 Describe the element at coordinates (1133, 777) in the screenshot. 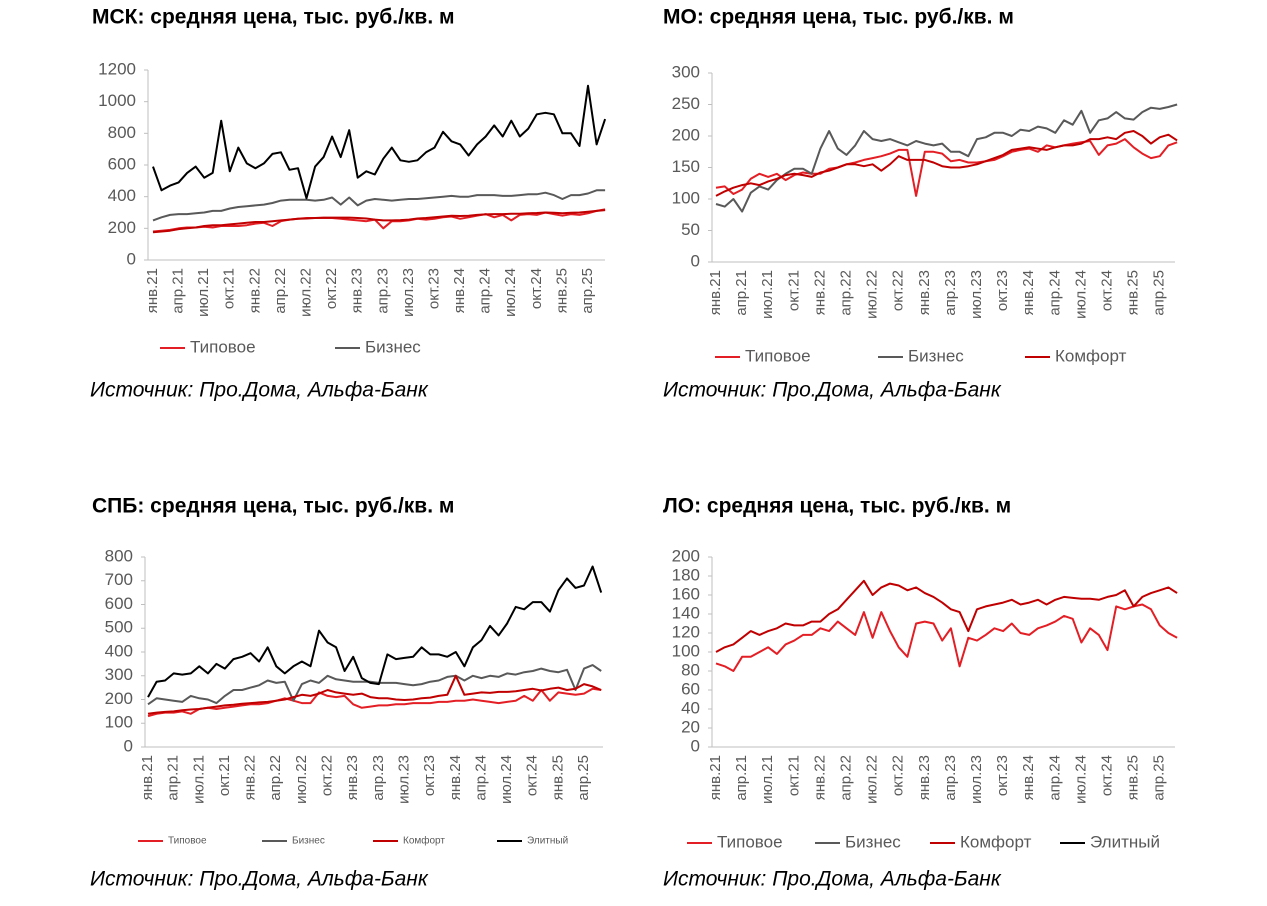

I see `x-tick-label: янв.25` at that location.